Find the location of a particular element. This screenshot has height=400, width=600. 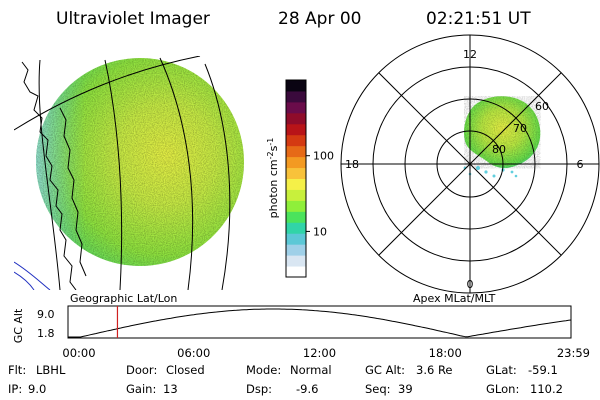

colorbar-unit-label: photon cm-2s-1 is located at coordinates (273, 178).